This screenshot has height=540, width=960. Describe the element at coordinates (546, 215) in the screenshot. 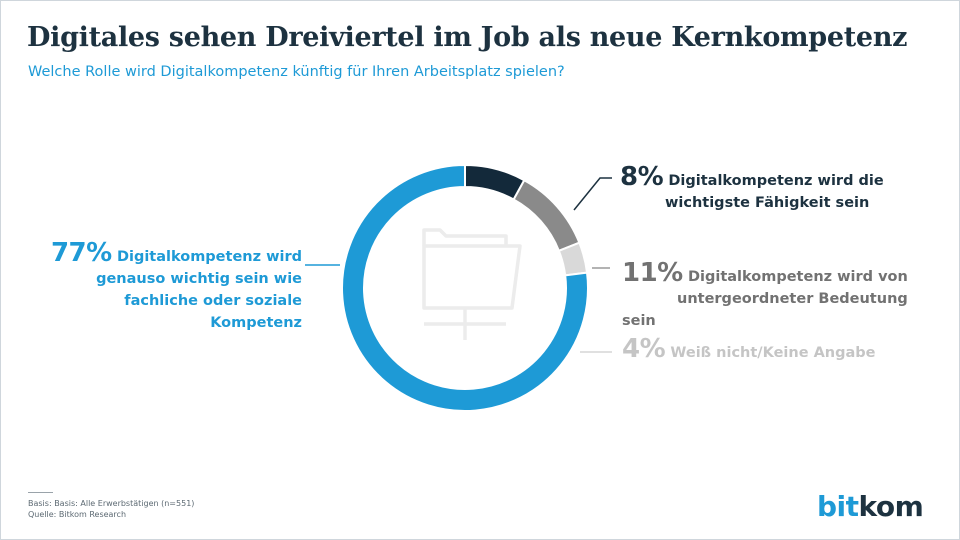

I see `slice-subordinate` at that location.